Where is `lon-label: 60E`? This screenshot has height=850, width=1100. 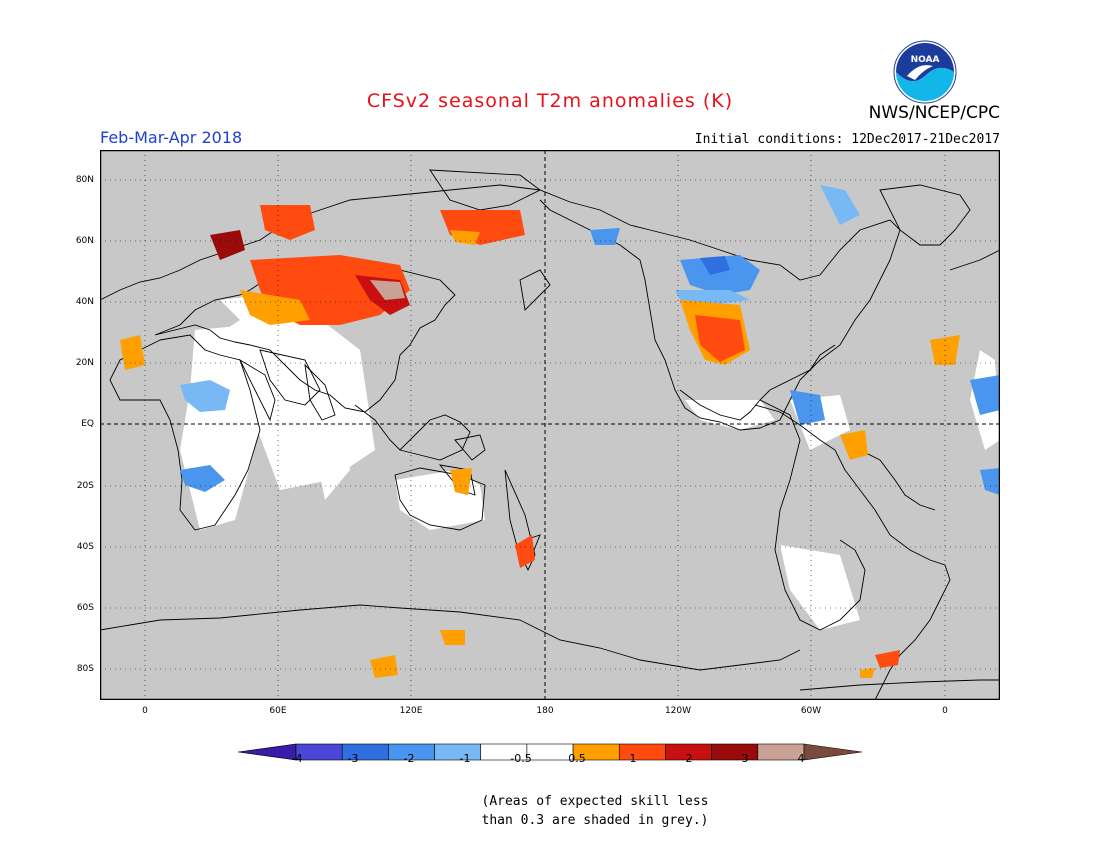
lon-label: 60E is located at coordinates (278, 711).